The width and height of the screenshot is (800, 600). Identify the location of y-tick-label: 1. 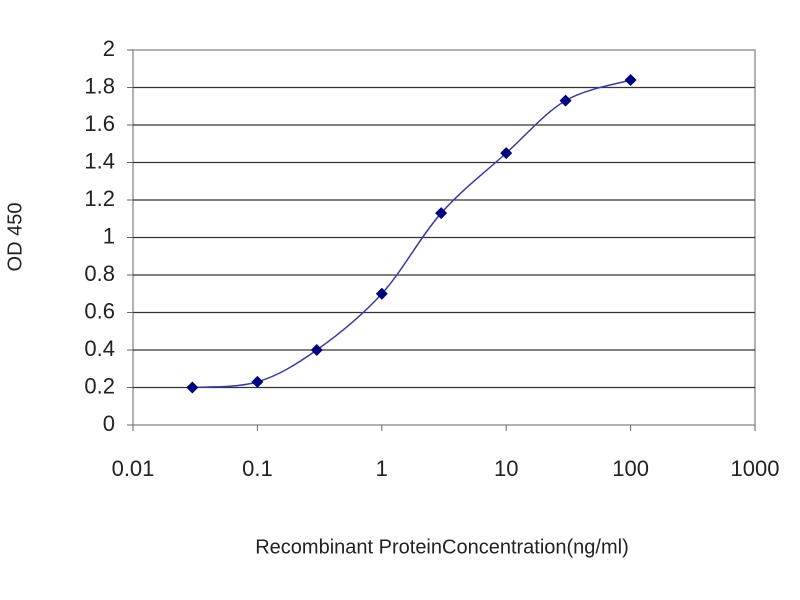
(109, 235).